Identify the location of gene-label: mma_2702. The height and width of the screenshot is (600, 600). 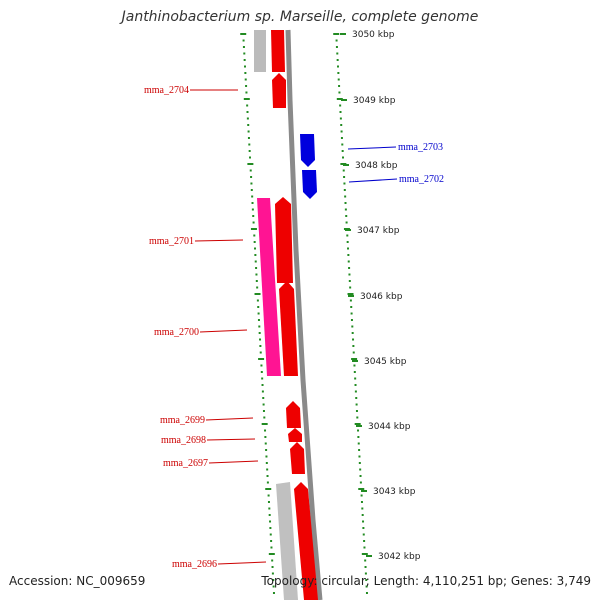
(421, 179).